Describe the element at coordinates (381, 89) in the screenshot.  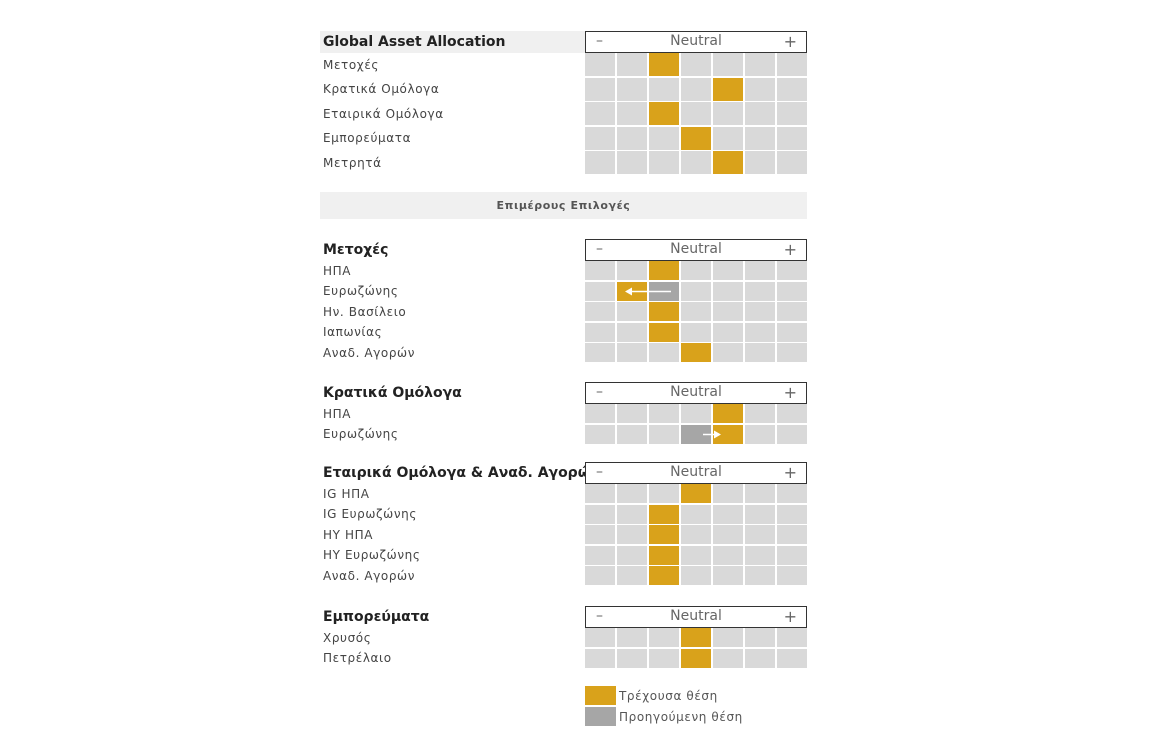
I see `row-label: Κρατικά Ομόλογα` at that location.